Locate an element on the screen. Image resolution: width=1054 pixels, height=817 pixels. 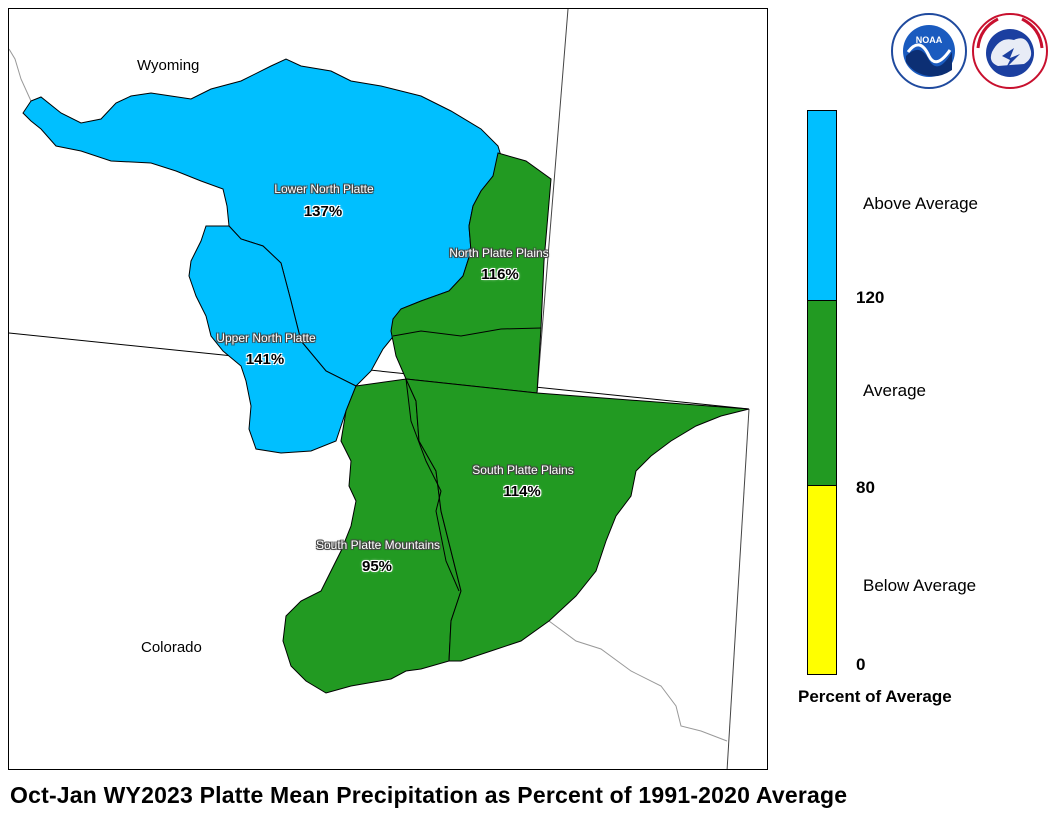
noaa-logo: NOAA is located at coordinates (929, 53).